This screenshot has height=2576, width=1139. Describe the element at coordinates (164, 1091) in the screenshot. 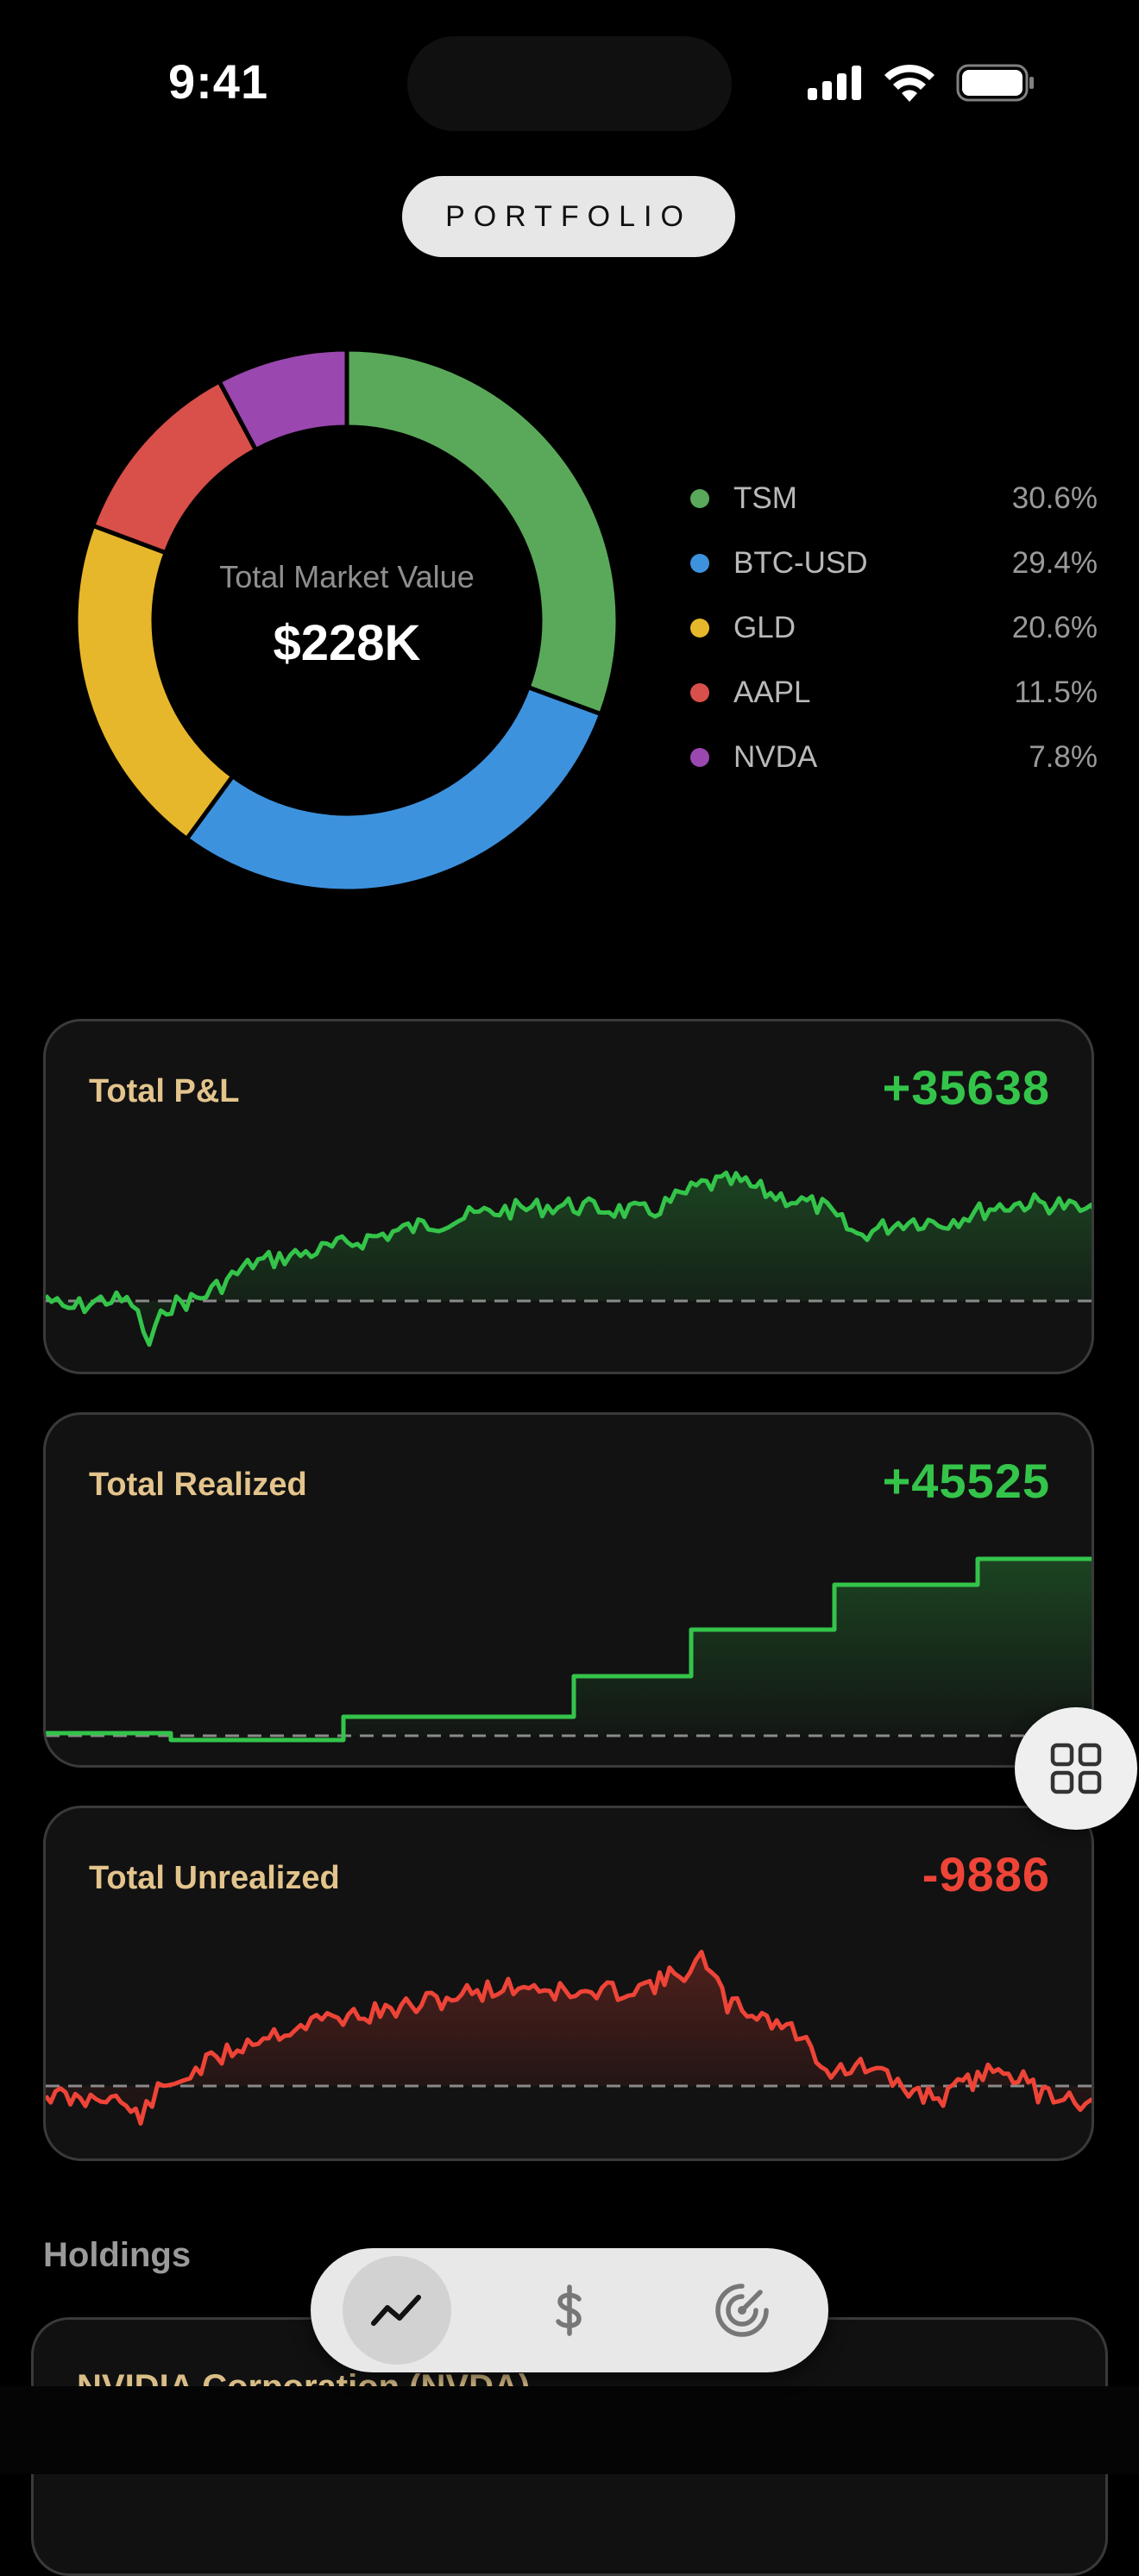

I see `card-title: Total P&L` at that location.